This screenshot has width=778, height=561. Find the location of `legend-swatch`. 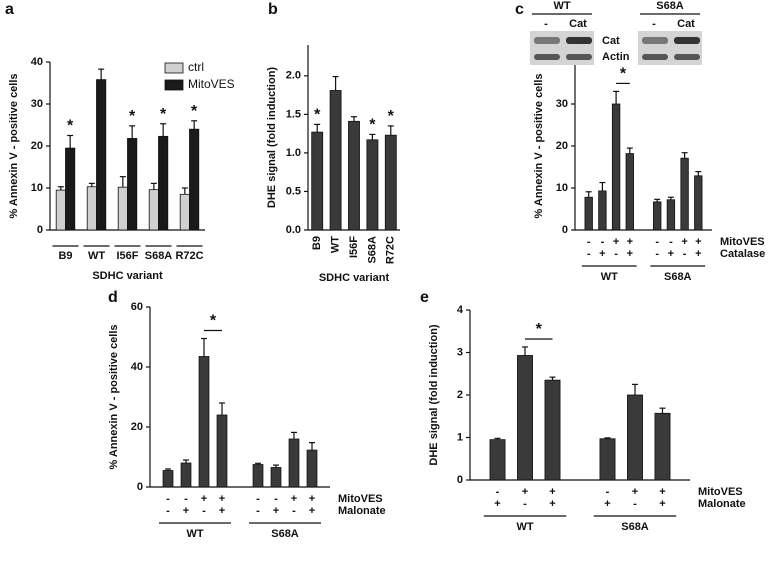

legend-swatch is located at coordinates (174, 85).